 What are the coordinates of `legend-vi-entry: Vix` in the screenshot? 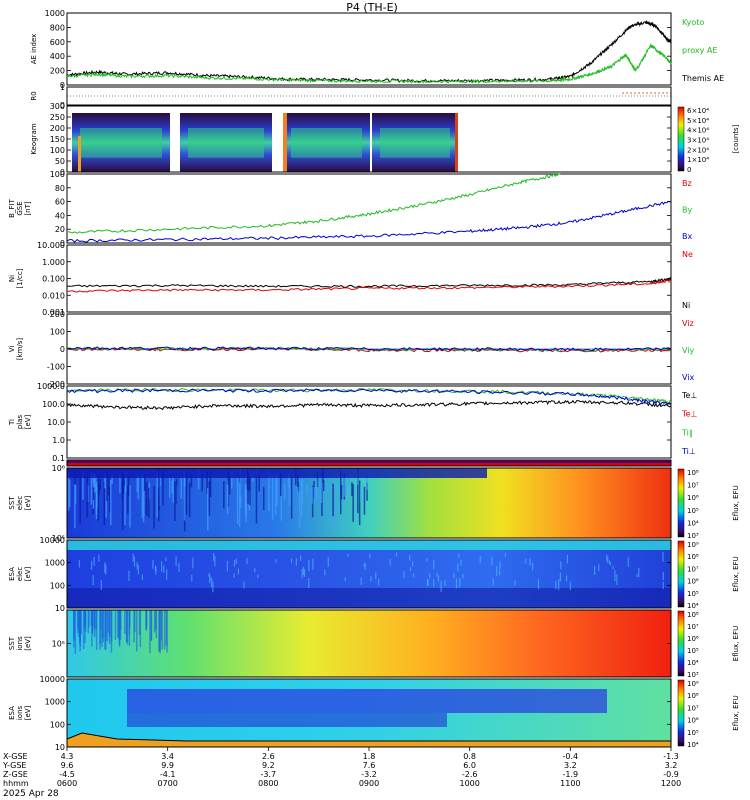 It's located at (688, 377).